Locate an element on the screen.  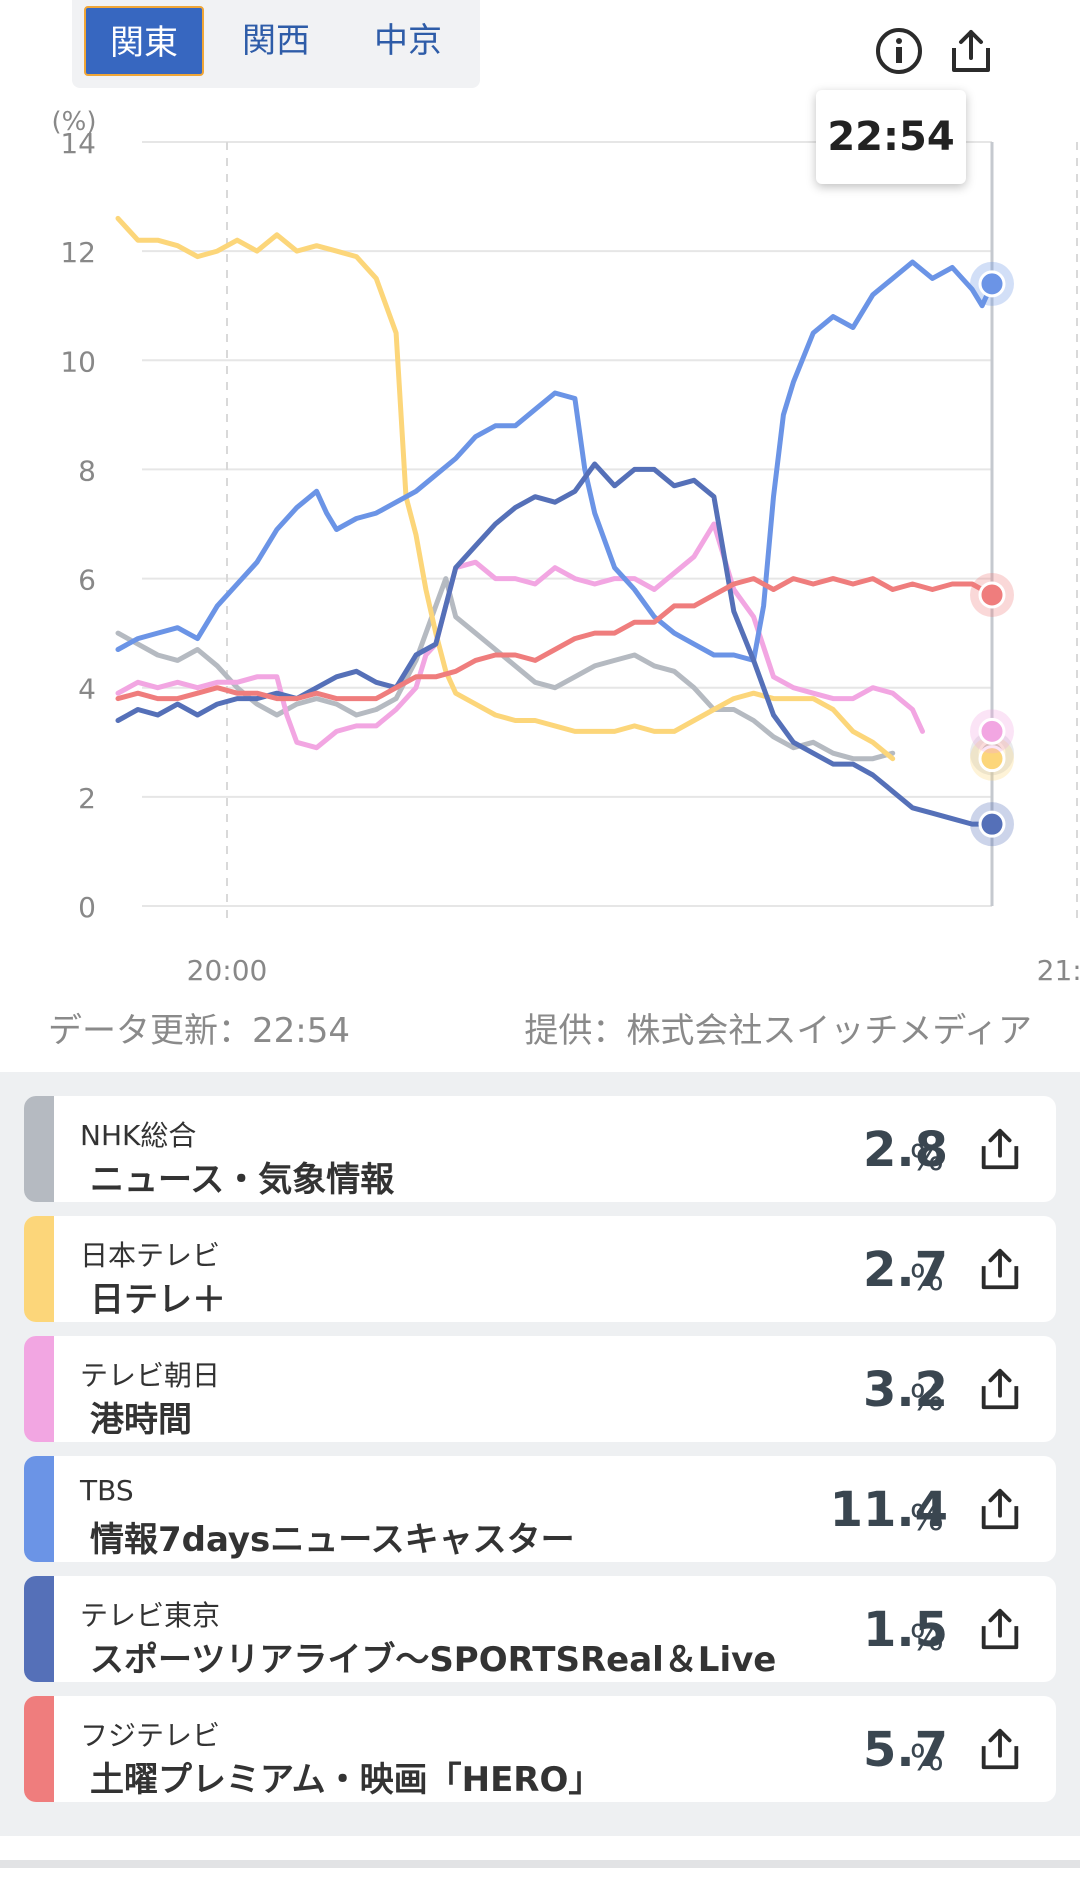
data-updated-text: データ更新：22:54 is located at coordinates (199, 1031).